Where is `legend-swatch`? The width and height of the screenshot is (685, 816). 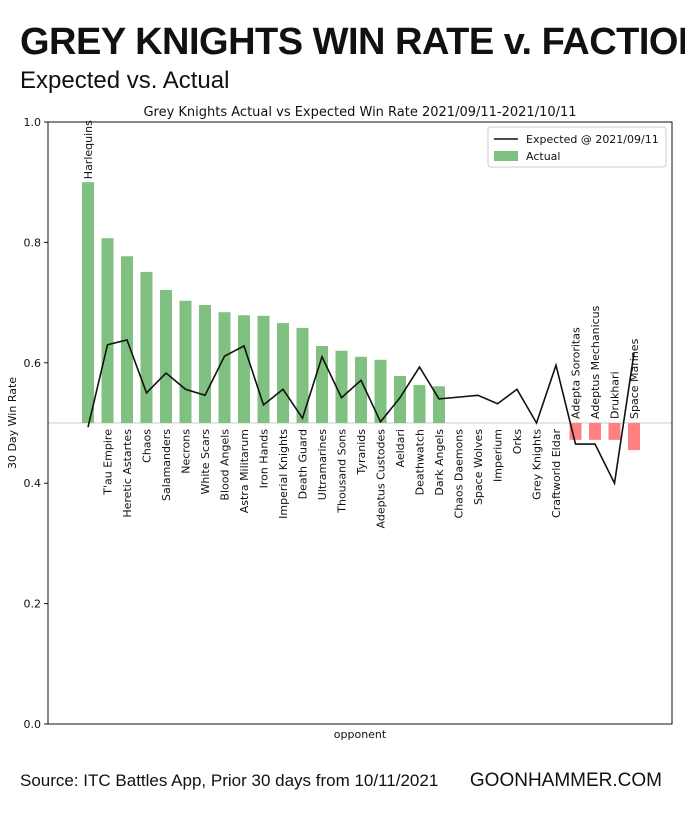
legend-swatch is located at coordinates (506, 156).